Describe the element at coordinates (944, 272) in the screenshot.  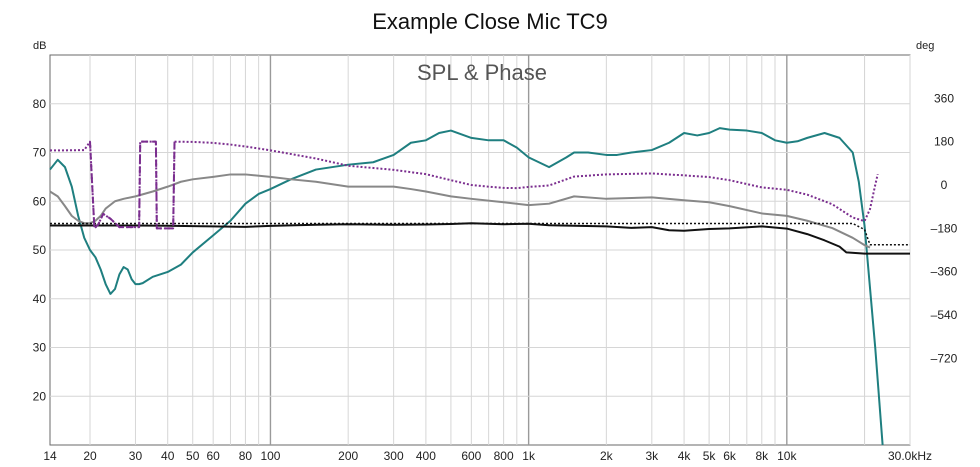
I see `y-right-tick-label: –360` at that location.